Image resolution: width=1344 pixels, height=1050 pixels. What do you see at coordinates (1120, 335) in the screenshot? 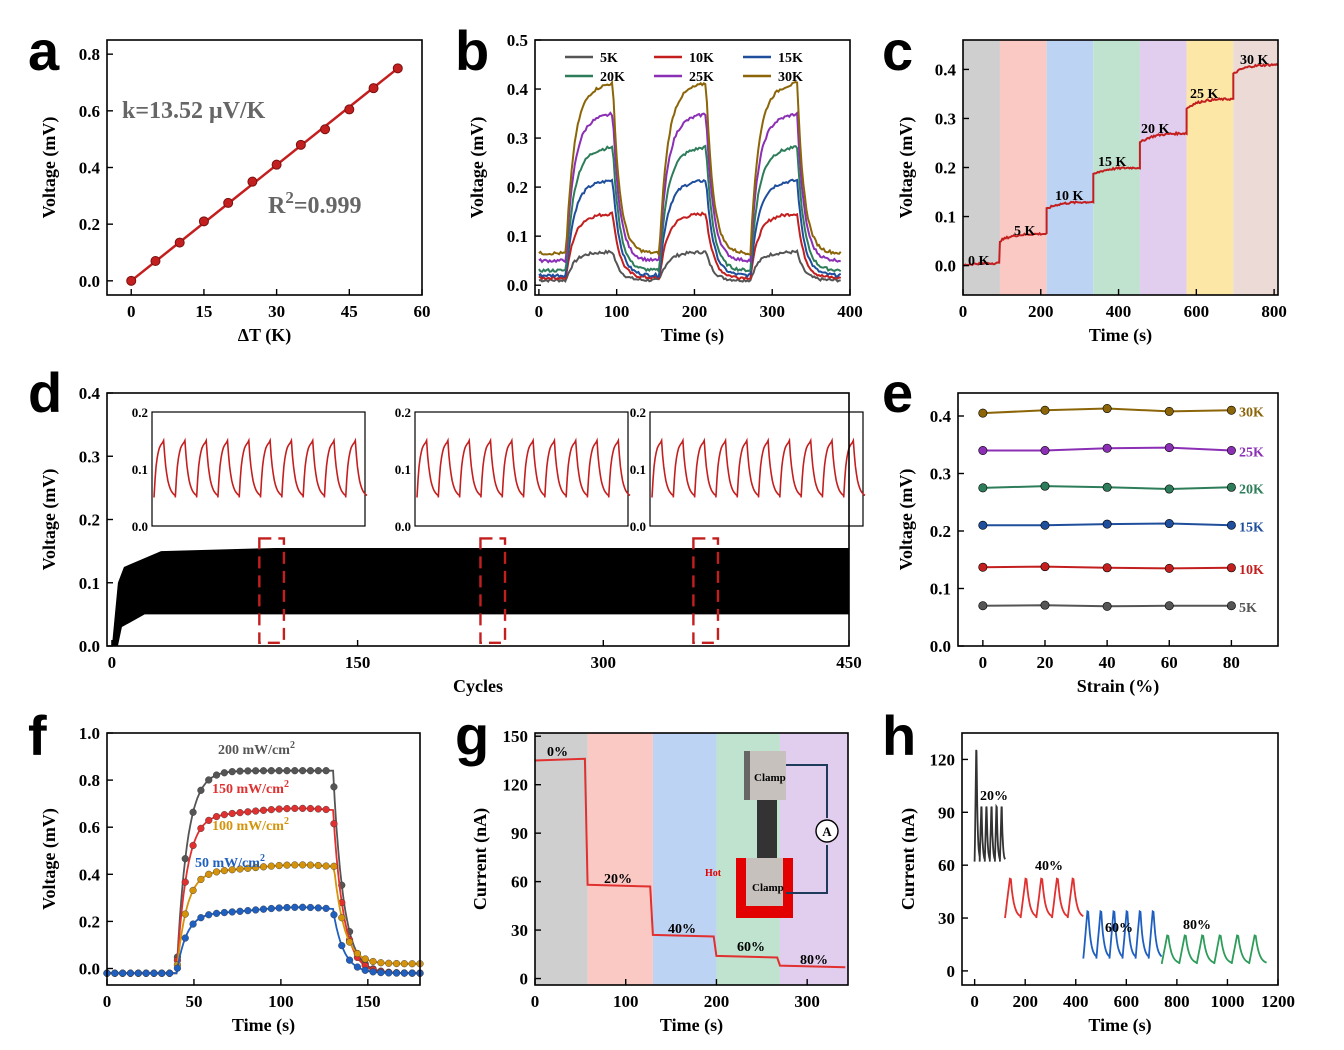
I see `x-axis-label: Time (s)` at bounding box center [1120, 335].